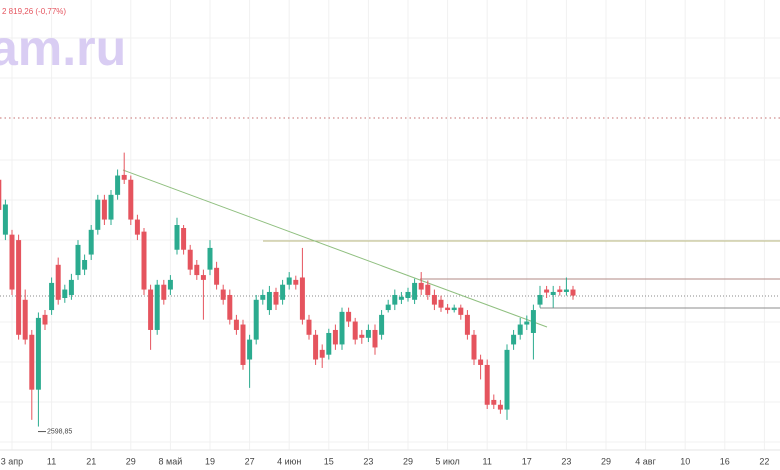 The width and height of the screenshot is (780, 470). I want to click on x-tick-label: 8 май, so click(171, 461).